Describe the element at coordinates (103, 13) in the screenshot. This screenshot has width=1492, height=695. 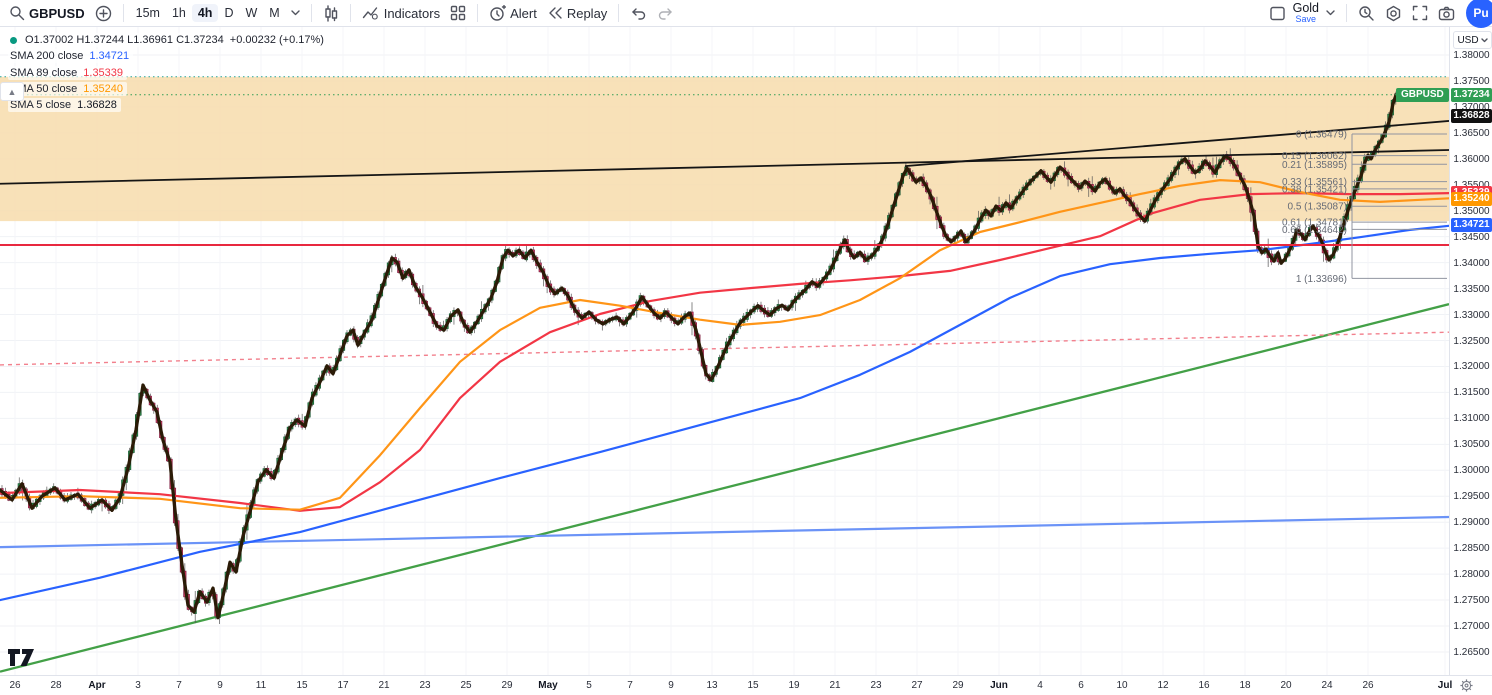
I see `compare-add-symbol-button` at that location.